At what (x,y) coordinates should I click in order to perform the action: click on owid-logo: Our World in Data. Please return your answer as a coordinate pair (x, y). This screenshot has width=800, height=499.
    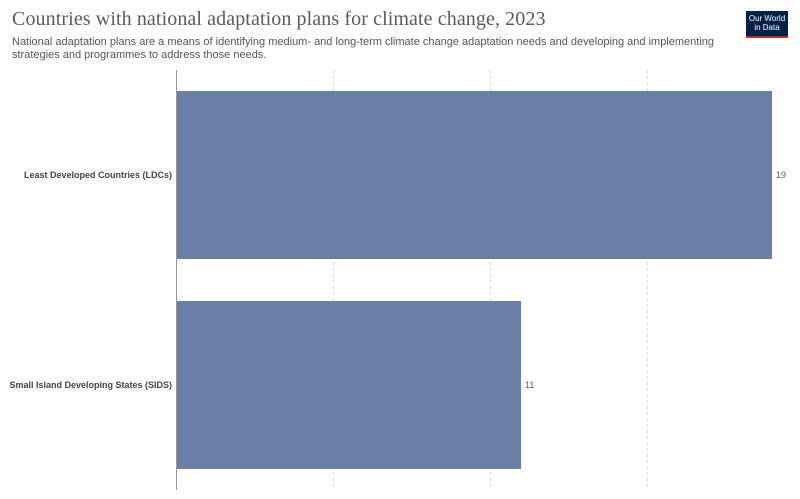
    Looking at the image, I should click on (767, 24).